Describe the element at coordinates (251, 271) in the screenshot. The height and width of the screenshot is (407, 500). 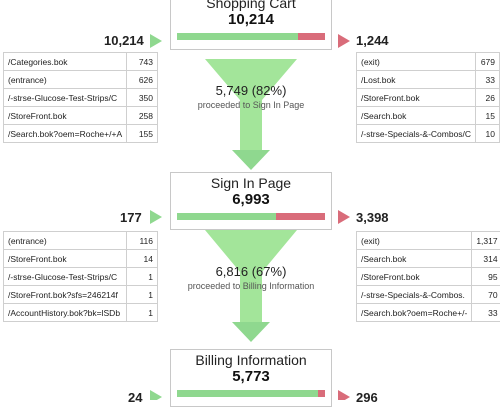
I see `proceeded-count: 6,816 (67%)` at that location.